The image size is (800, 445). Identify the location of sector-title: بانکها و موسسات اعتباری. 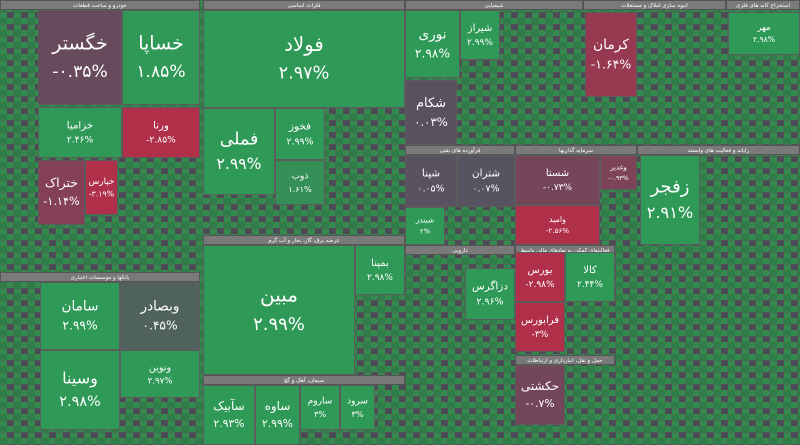
(100, 277).